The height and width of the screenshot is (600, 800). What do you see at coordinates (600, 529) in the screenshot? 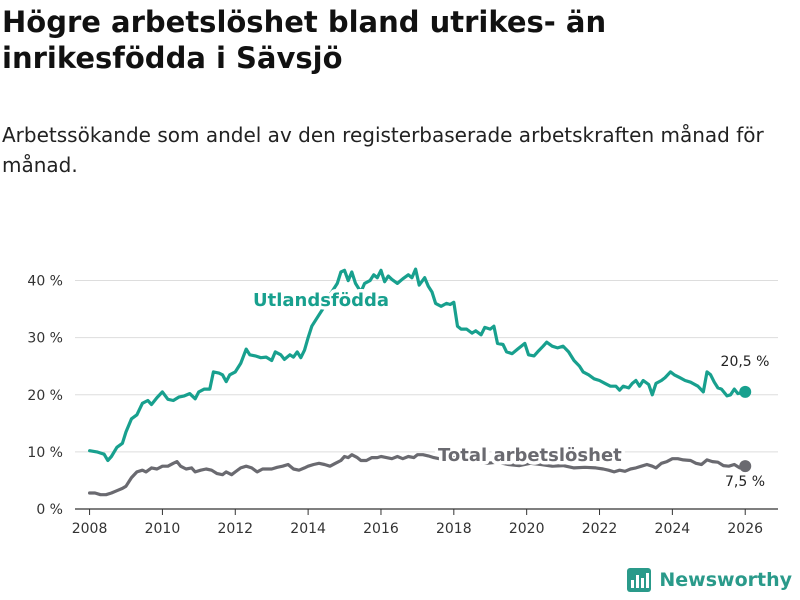
I see `x-tick-label: 2022` at bounding box center [600, 529].